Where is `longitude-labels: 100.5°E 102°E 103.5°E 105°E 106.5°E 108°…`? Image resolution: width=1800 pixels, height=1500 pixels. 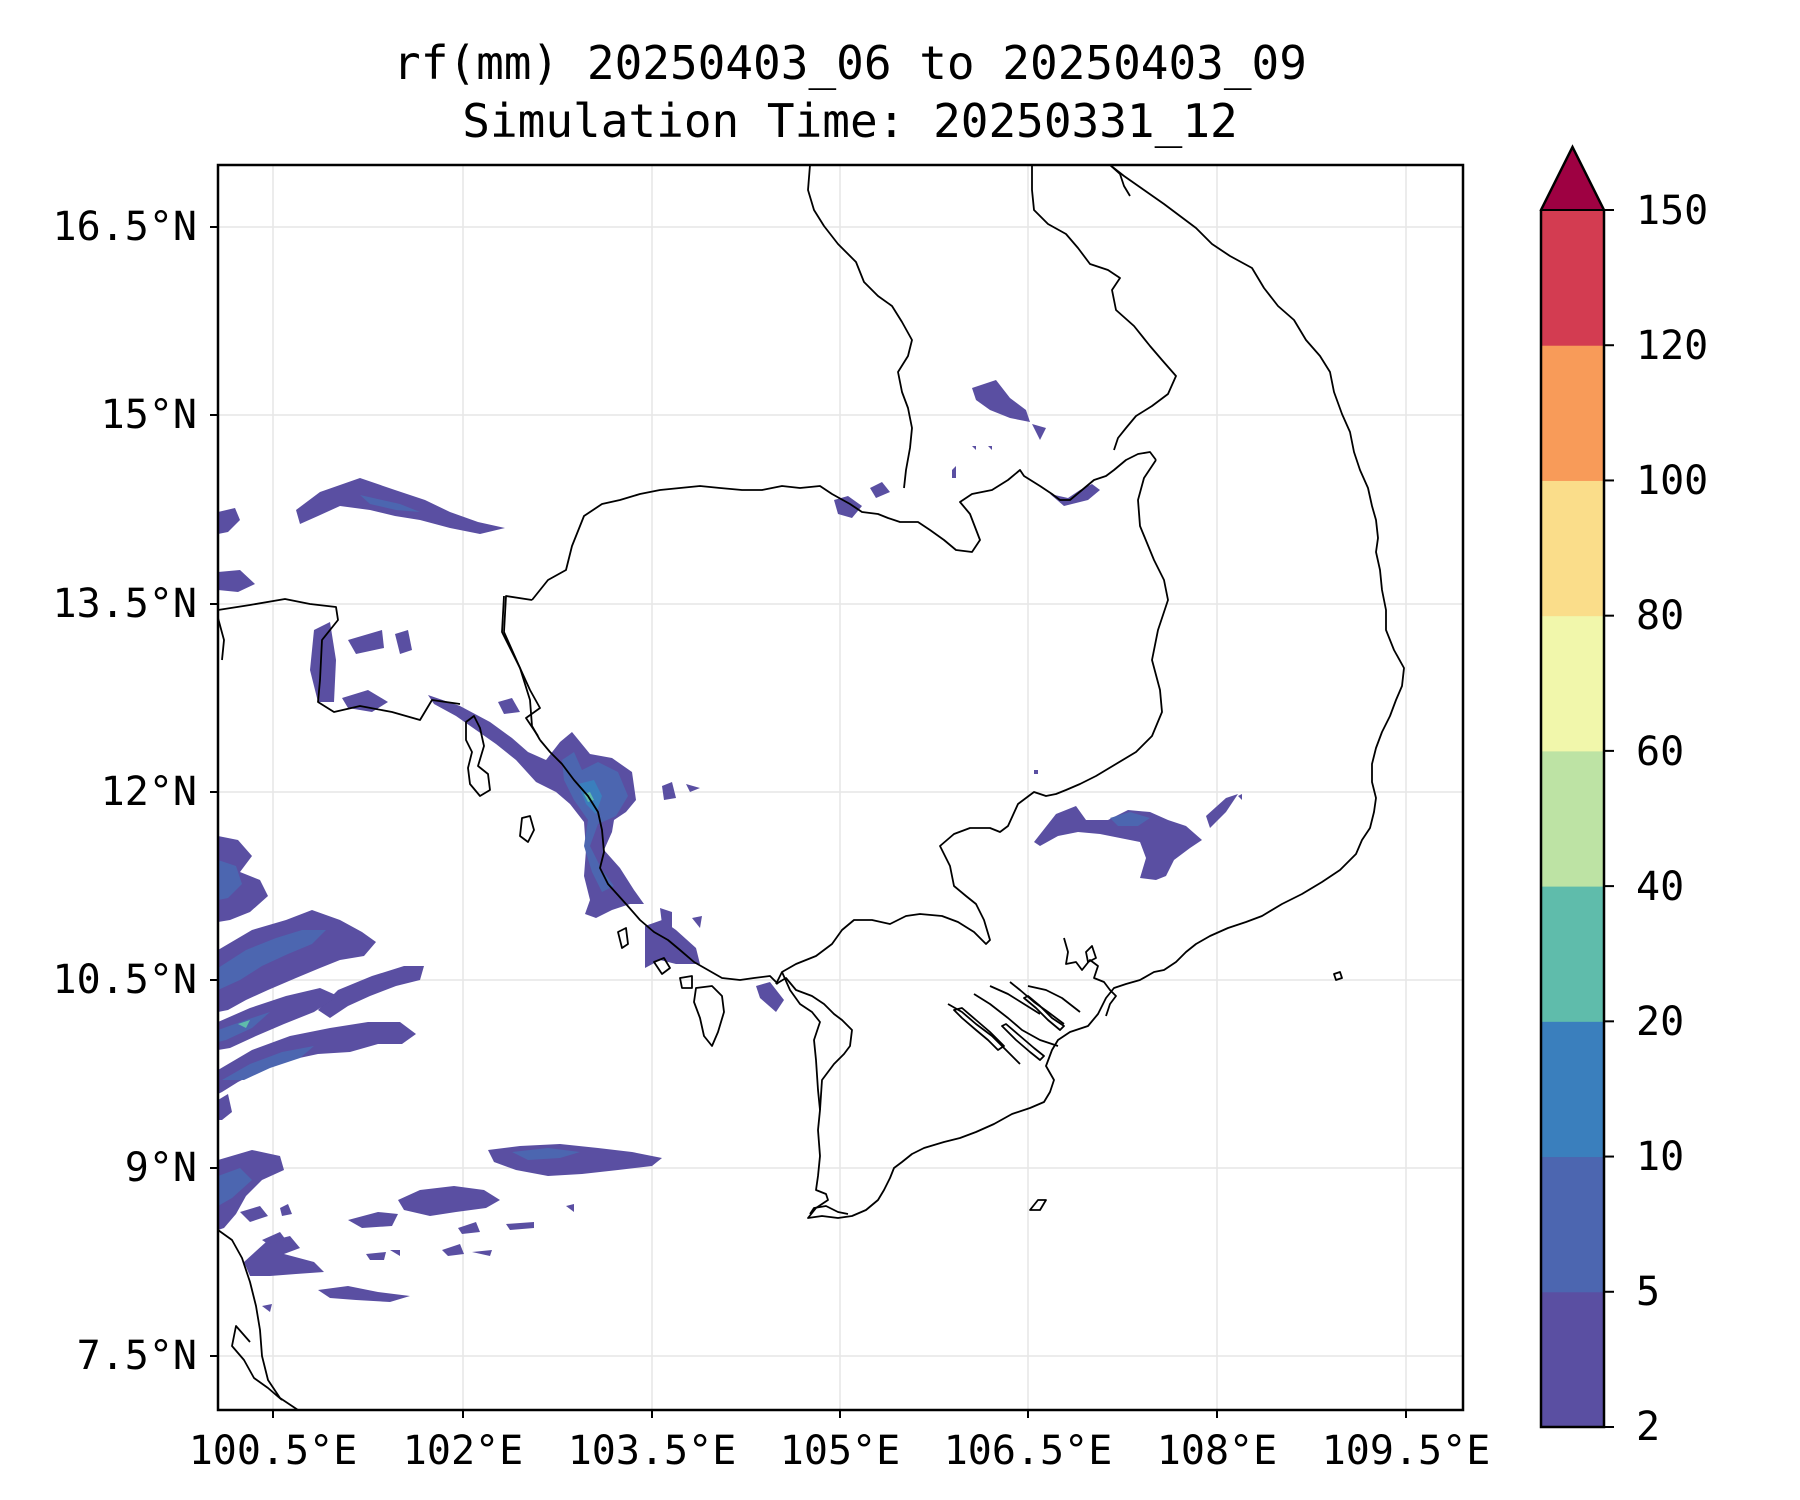
longitude-labels: 100.5°E 102°E 103.5°E 105°E 106.5°E 108°… is located at coordinates (840, 1451).